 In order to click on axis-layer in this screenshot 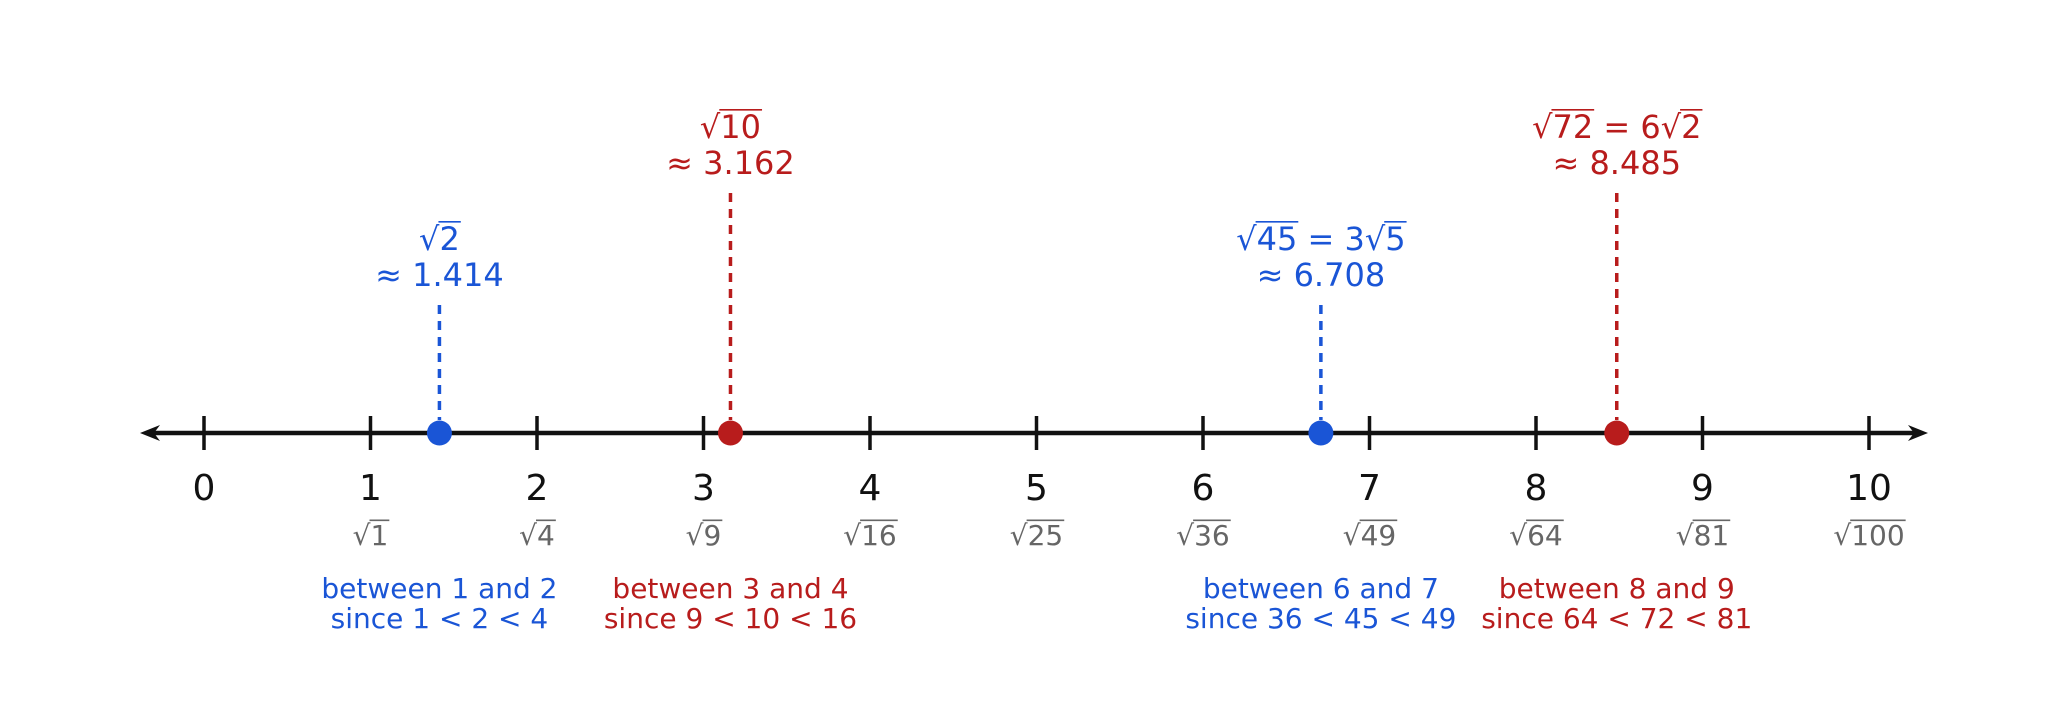, I will do `click(1034, 433)`.